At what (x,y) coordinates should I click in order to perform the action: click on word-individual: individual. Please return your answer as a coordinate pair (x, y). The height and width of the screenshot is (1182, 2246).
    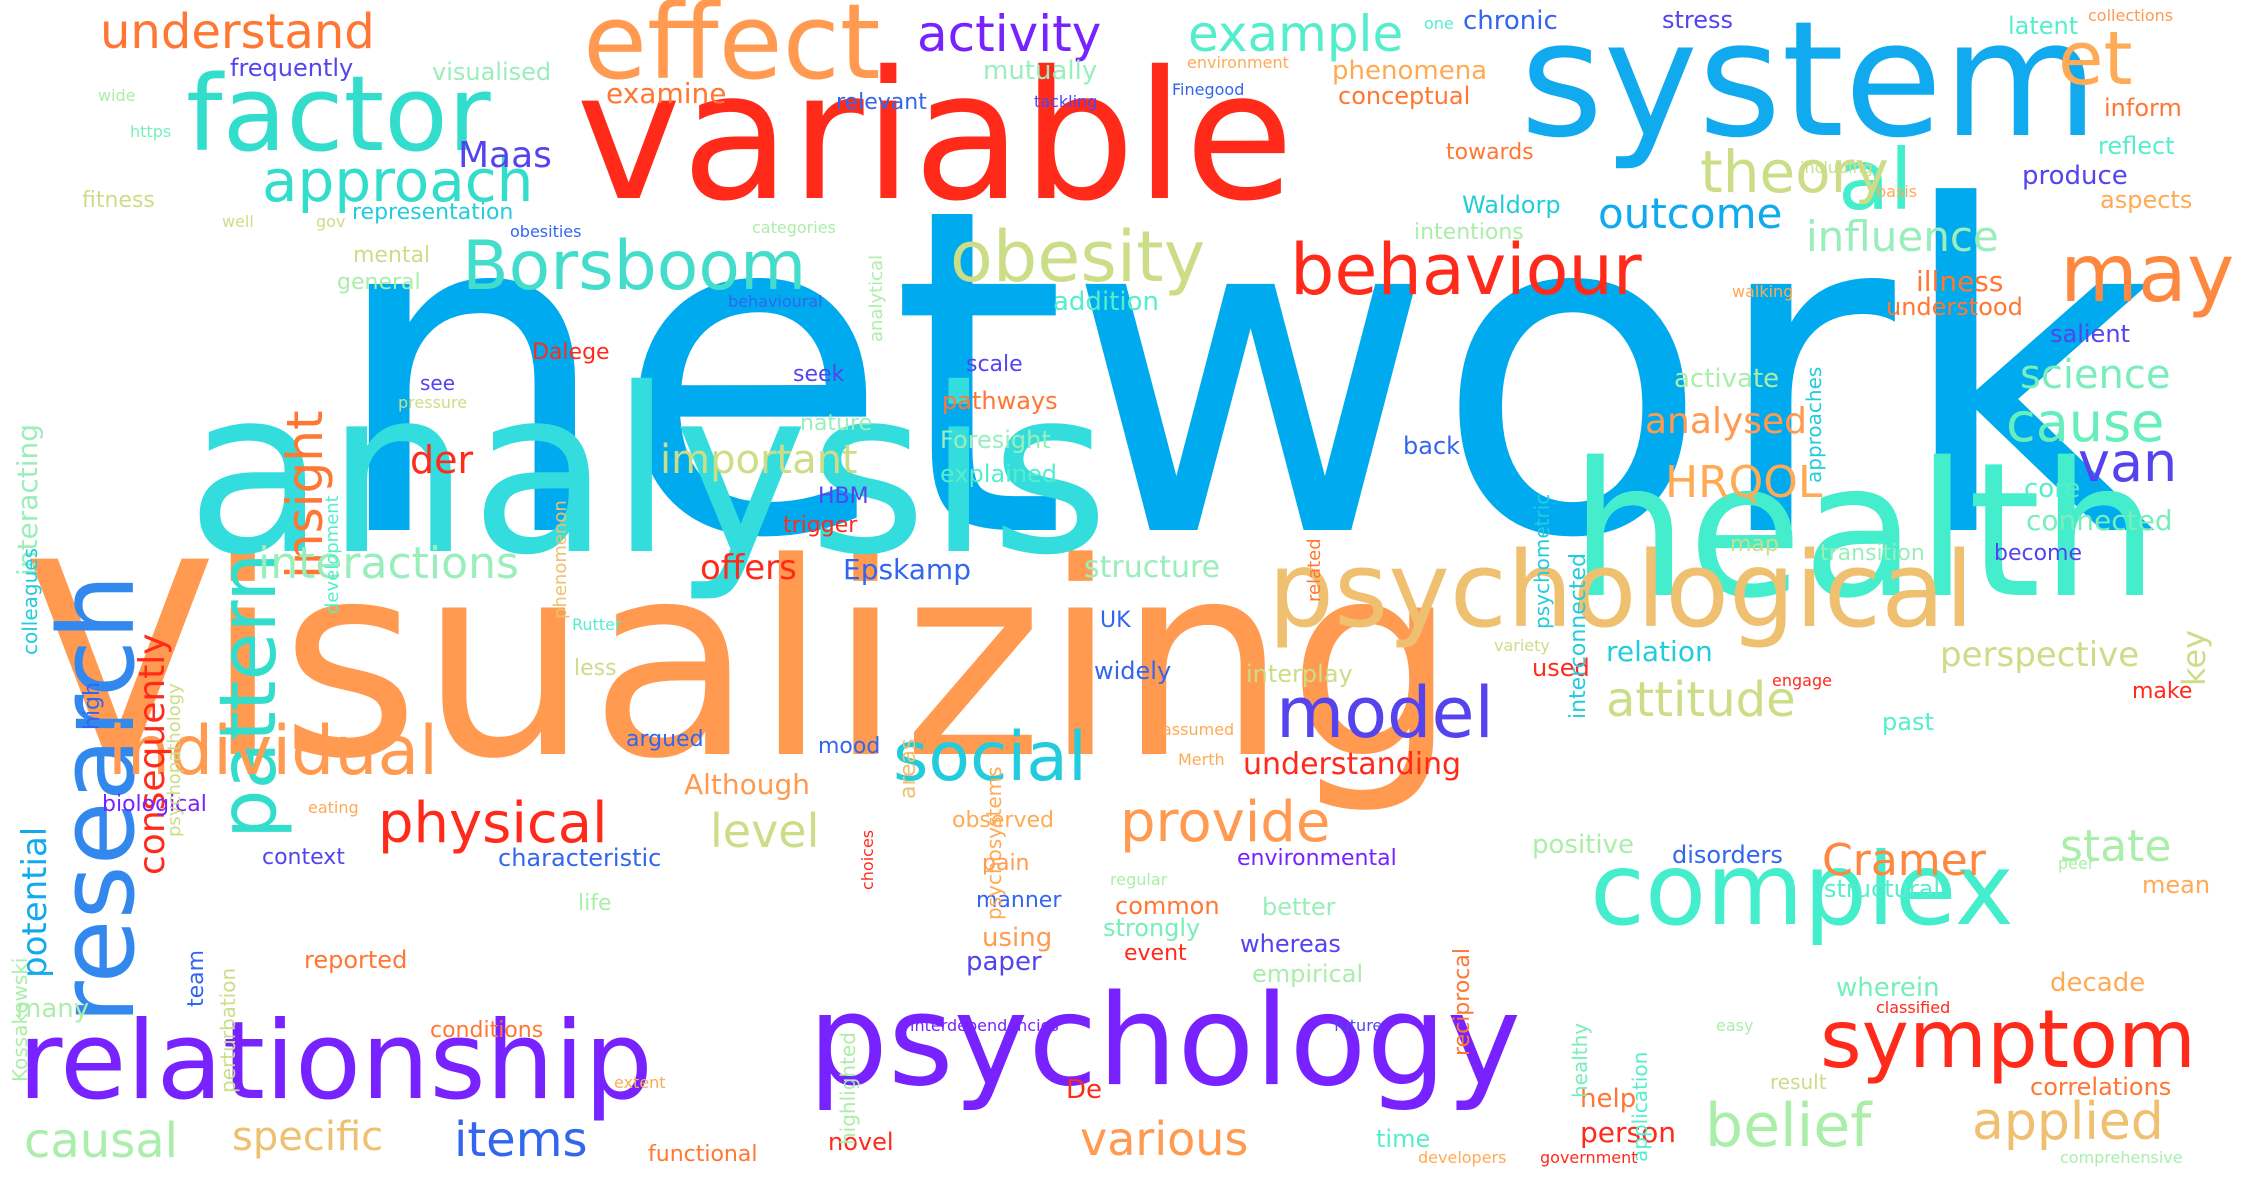
    Looking at the image, I should click on (273, 751).